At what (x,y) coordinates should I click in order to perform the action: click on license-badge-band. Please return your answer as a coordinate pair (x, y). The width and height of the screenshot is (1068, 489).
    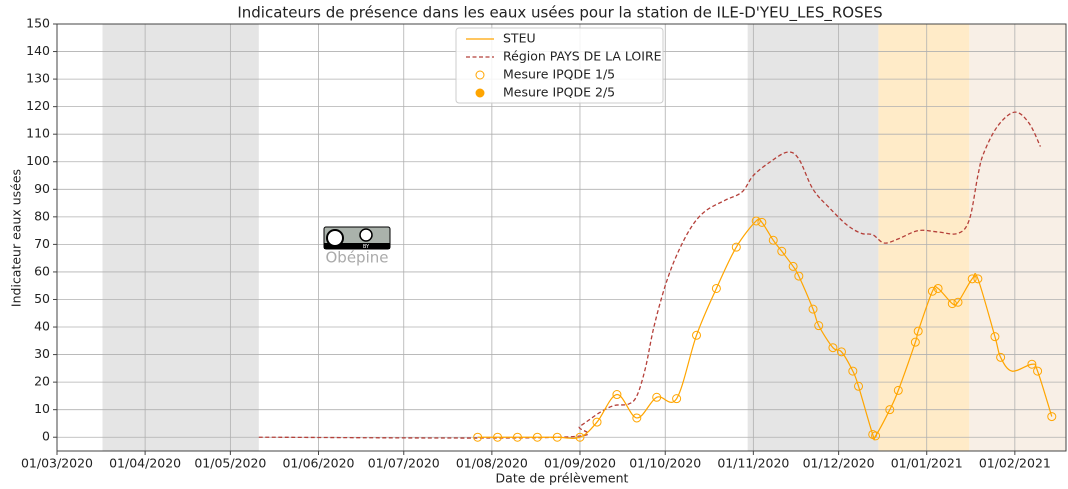
    Looking at the image, I should click on (357, 246).